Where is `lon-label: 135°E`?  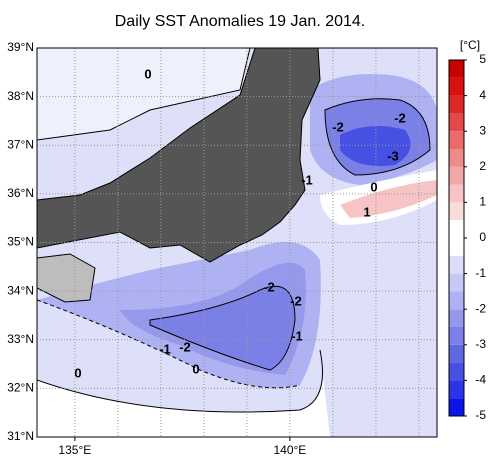 lon-label: 135°E is located at coordinates (74, 450).